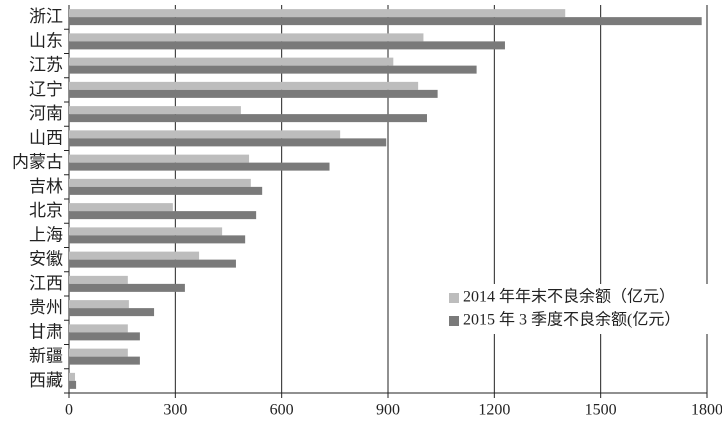  Describe the element at coordinates (46, 331) in the screenshot. I see `y-tick-label: 甘肃` at that location.